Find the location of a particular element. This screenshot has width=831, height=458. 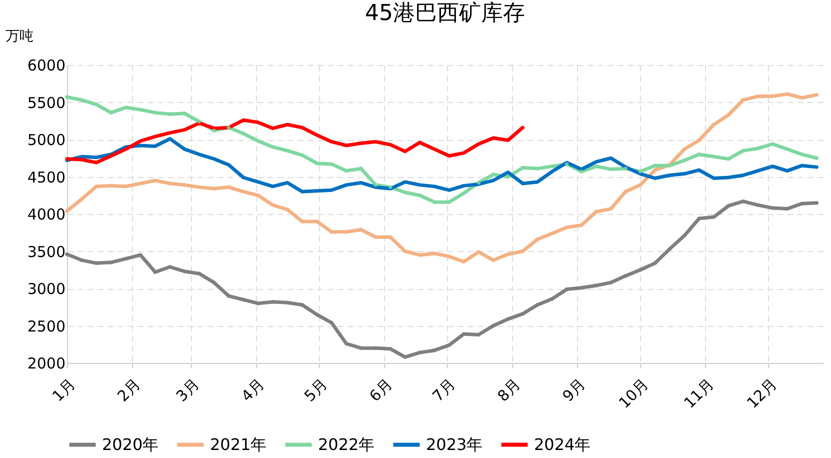

x-tick-label: 11月 is located at coordinates (699, 393).